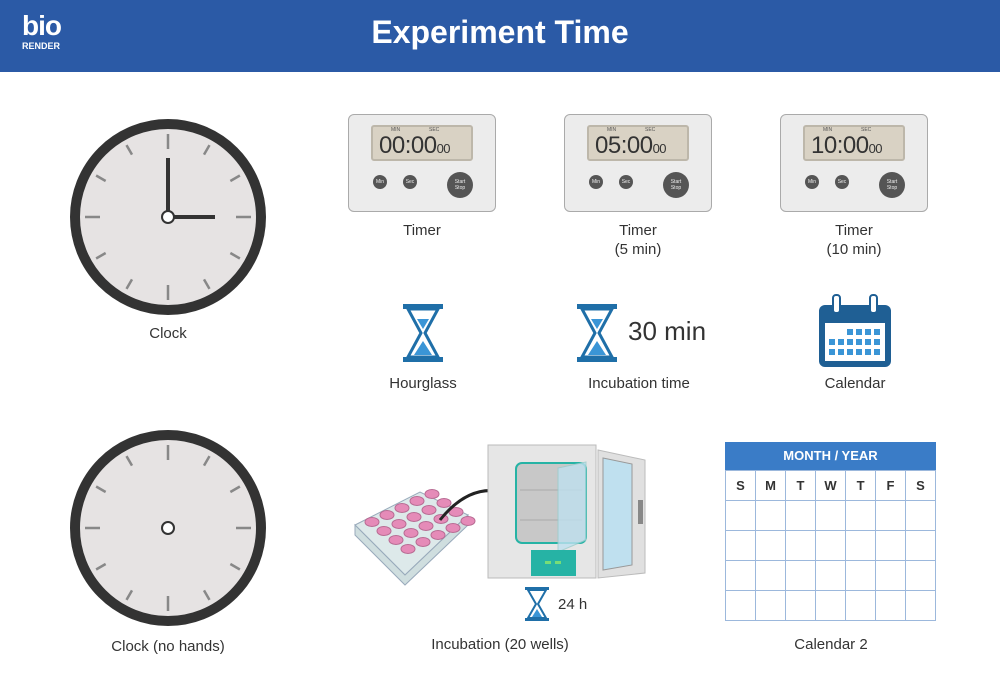  I want to click on timer-display: MIN SEC 00:0000, so click(422, 143).